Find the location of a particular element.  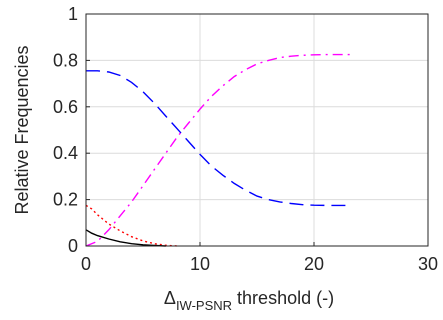

x-axis-label-rest: threshold (-) is located at coordinates (283, 298).